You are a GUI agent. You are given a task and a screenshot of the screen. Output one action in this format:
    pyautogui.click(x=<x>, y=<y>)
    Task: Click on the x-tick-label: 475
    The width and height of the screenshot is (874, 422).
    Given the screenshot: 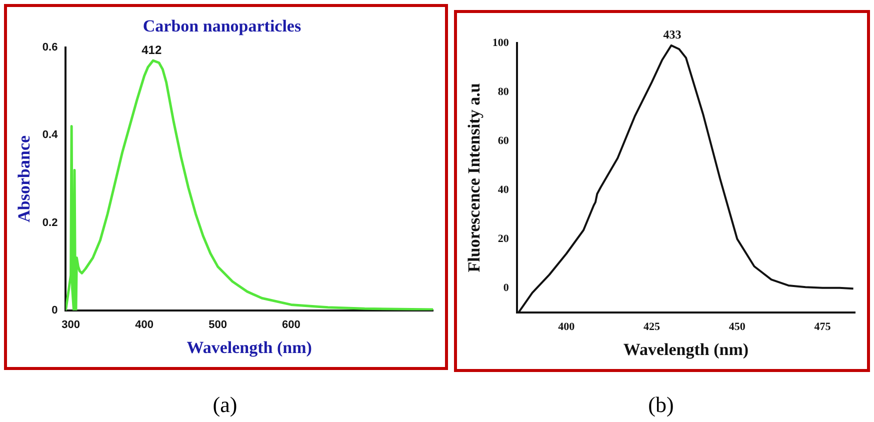 What is the action you would take?
    pyautogui.click(x=823, y=326)
    